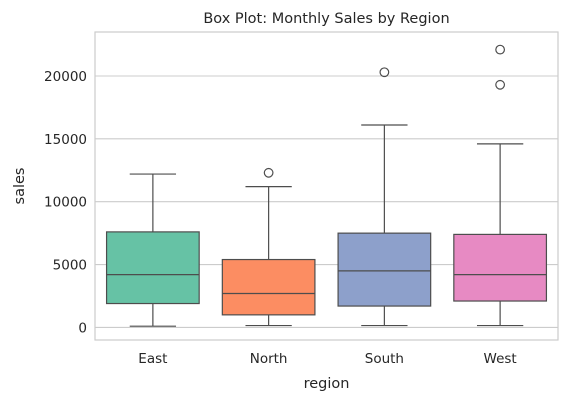 Image resolution: width=569 pixels, height=402 pixels. Describe the element at coordinates (70, 266) in the screenshot. I see `y-tick-label: 5000` at that location.